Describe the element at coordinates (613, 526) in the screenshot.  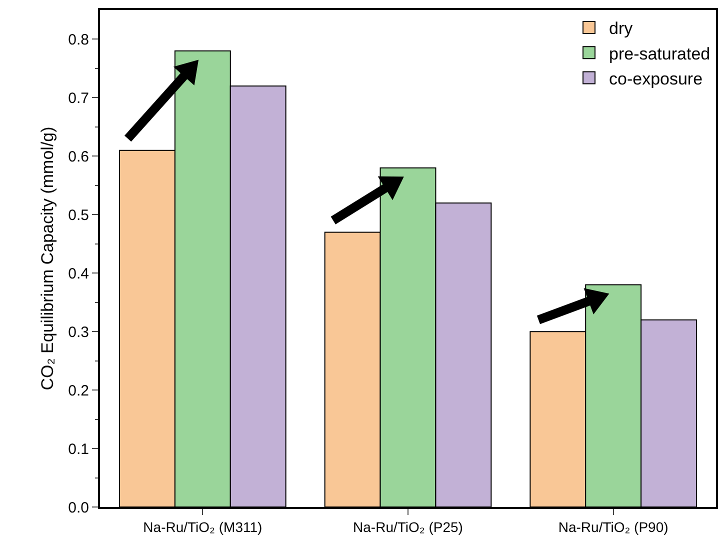
I see `x-tick-label: Na-Ru/TiO₂ (P90)` at that location.